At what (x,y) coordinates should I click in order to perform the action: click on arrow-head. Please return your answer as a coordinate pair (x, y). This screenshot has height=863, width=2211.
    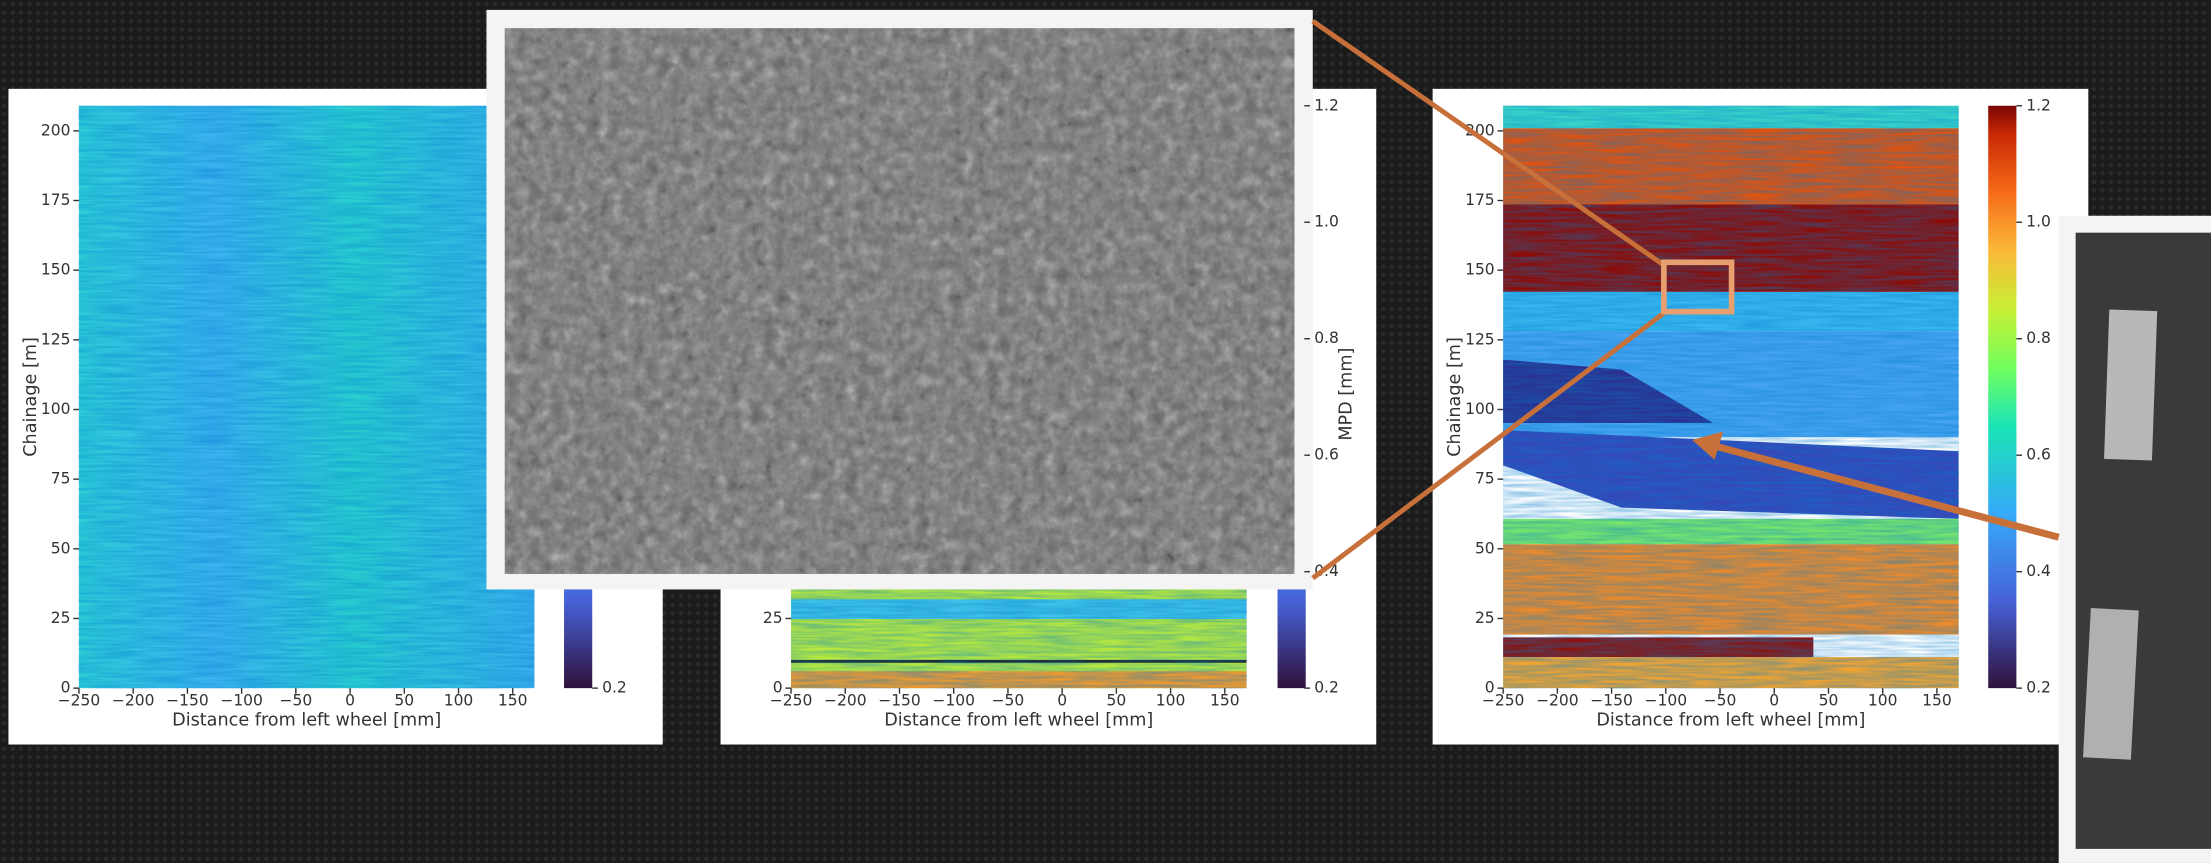
    Looking at the image, I should click on (1708, 445).